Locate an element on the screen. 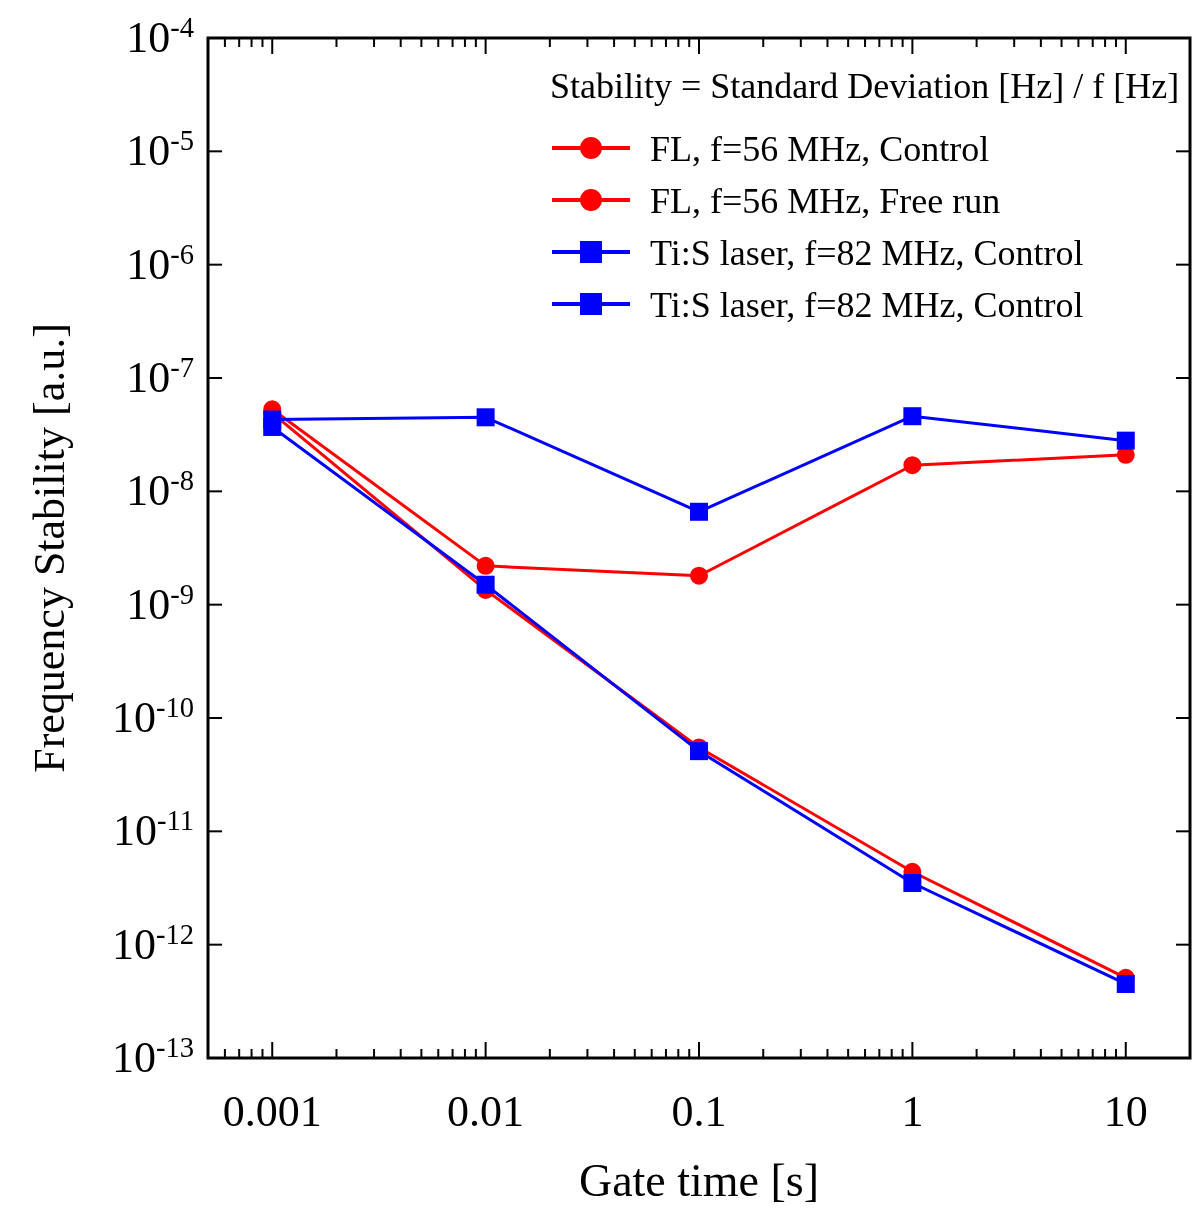 This screenshot has width=1202, height=1210. legend-label: FL, f=56 MHz, Free run is located at coordinates (825, 201).